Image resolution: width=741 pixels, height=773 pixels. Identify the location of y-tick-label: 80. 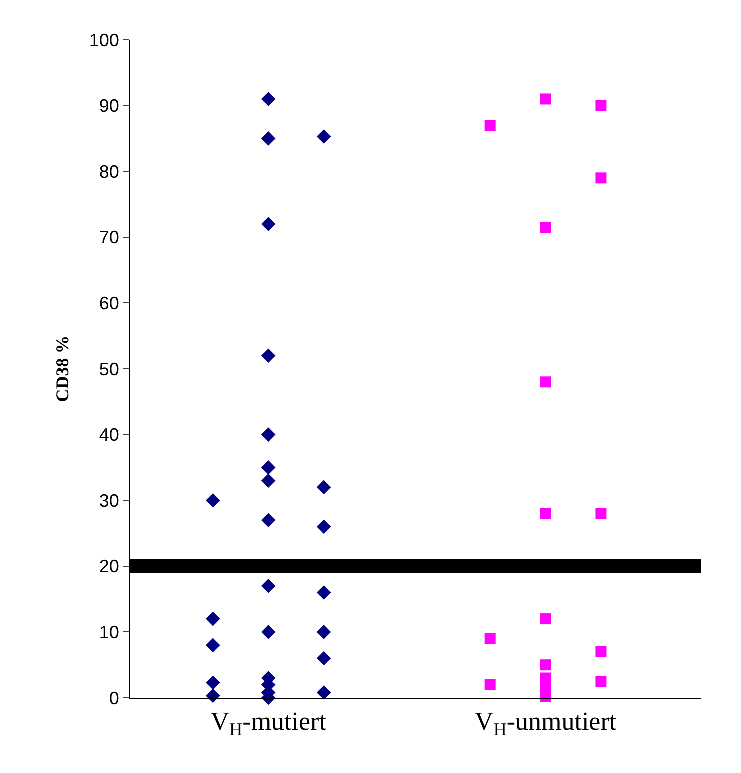
(109, 172).